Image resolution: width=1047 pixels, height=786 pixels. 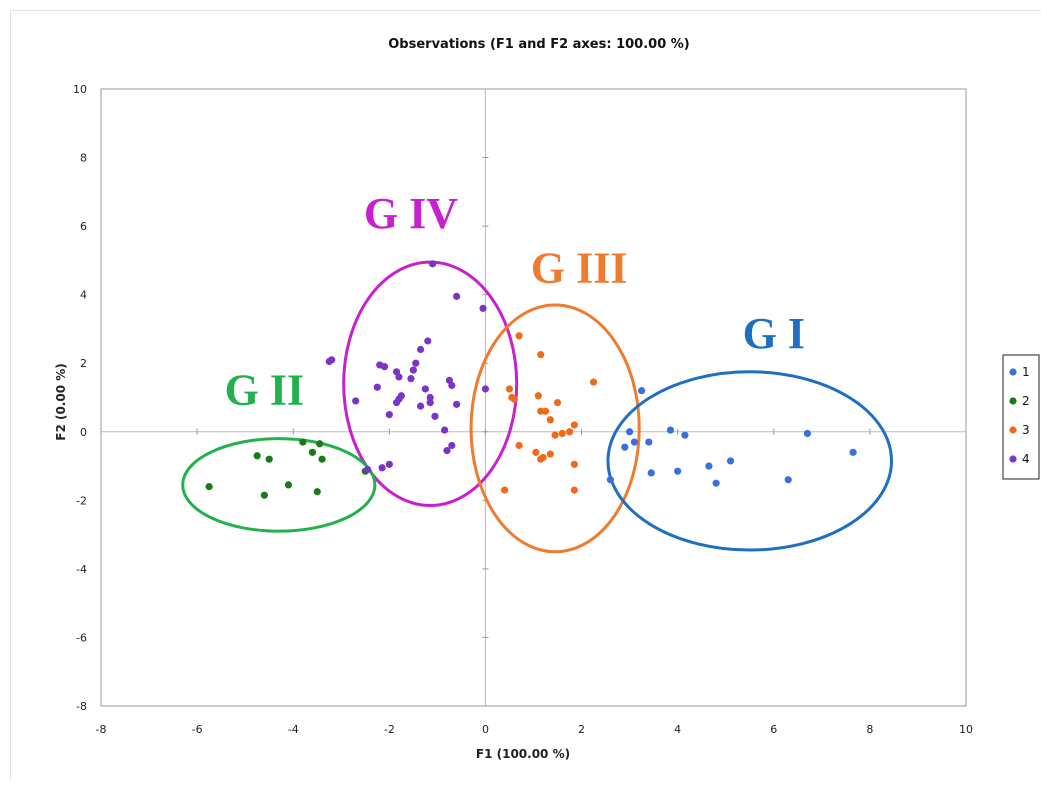 I want to click on group-label: G IV, so click(x=411, y=213).